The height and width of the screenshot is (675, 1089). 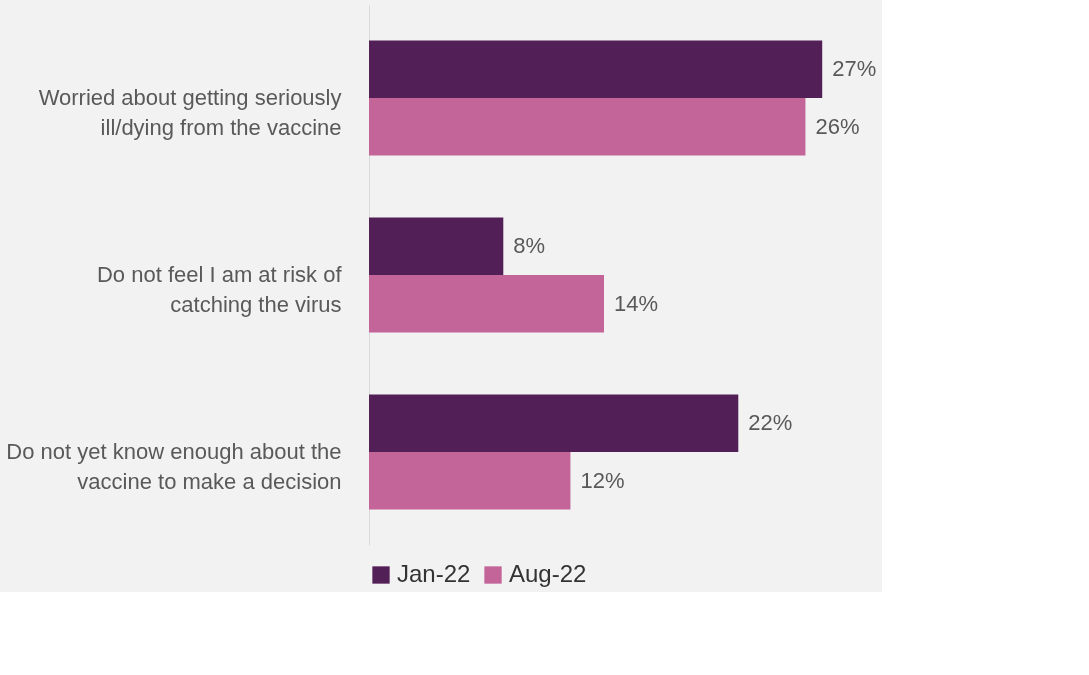 What do you see at coordinates (174, 467) in the screenshot?
I see `y-tick-label: Do not yet know enough about the vaccine to make a decision` at bounding box center [174, 467].